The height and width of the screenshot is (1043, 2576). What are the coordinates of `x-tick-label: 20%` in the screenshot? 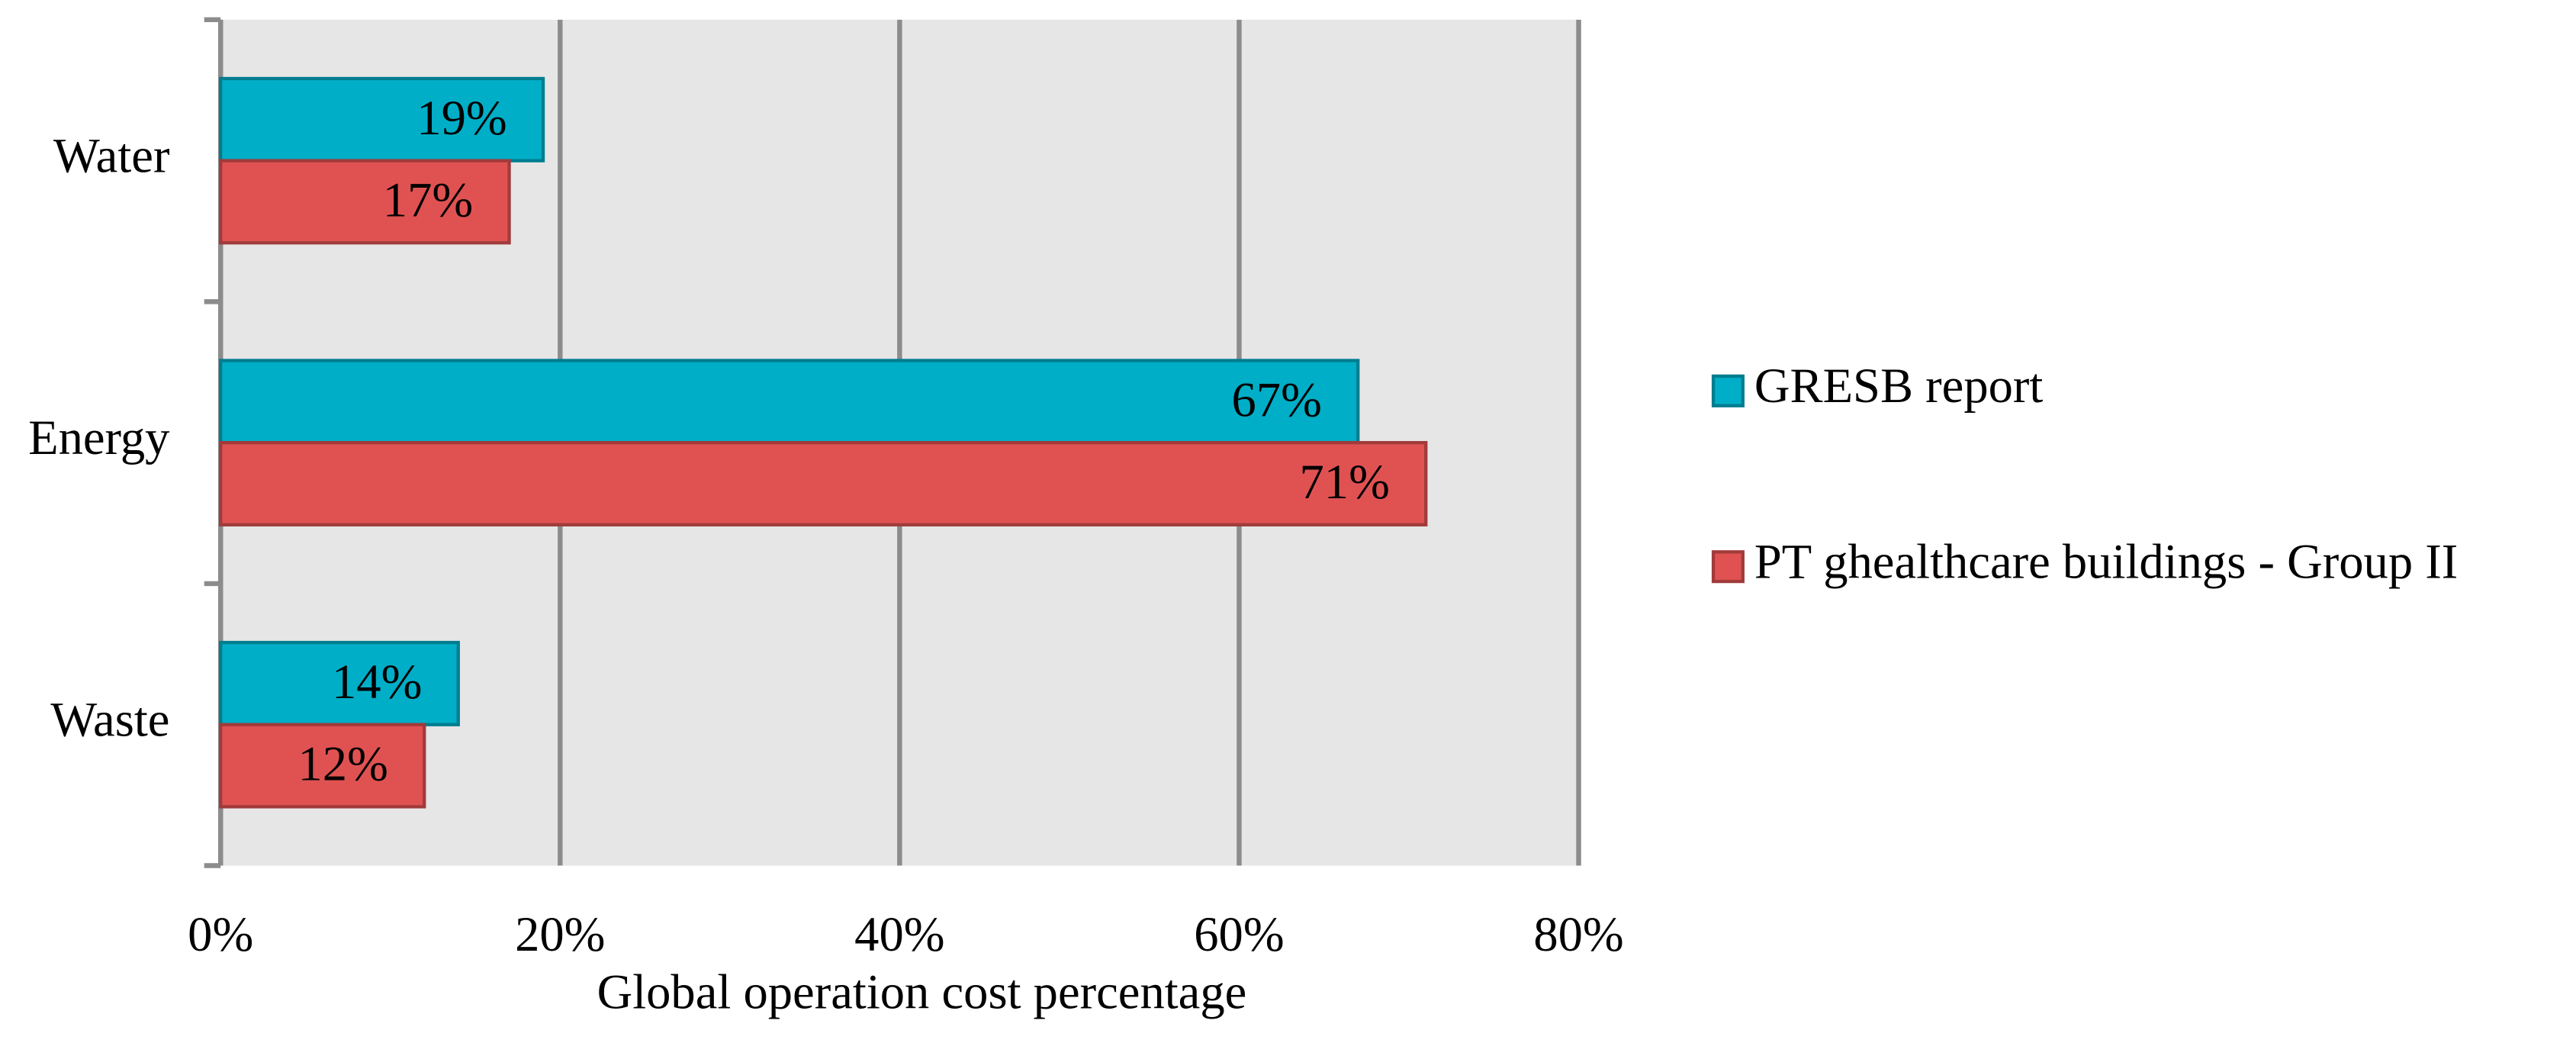 It's located at (560, 933).